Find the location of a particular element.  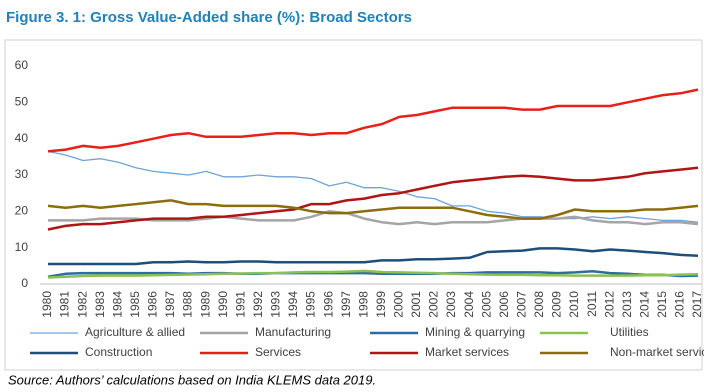

x-tick-label: 2017 is located at coordinates (697, 304).